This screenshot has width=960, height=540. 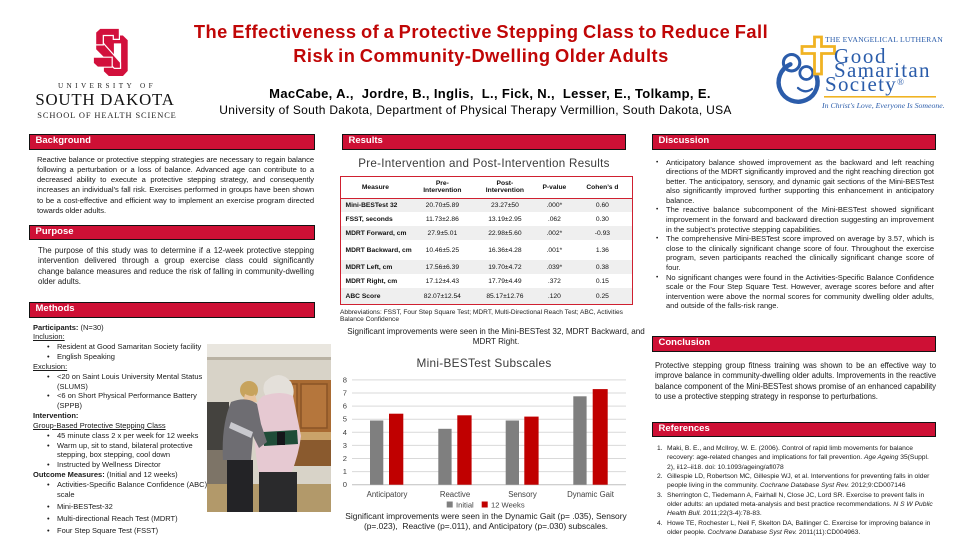 What do you see at coordinates (508, 505) in the screenshot?
I see `svg-text: 12 Weeks` at bounding box center [508, 505].